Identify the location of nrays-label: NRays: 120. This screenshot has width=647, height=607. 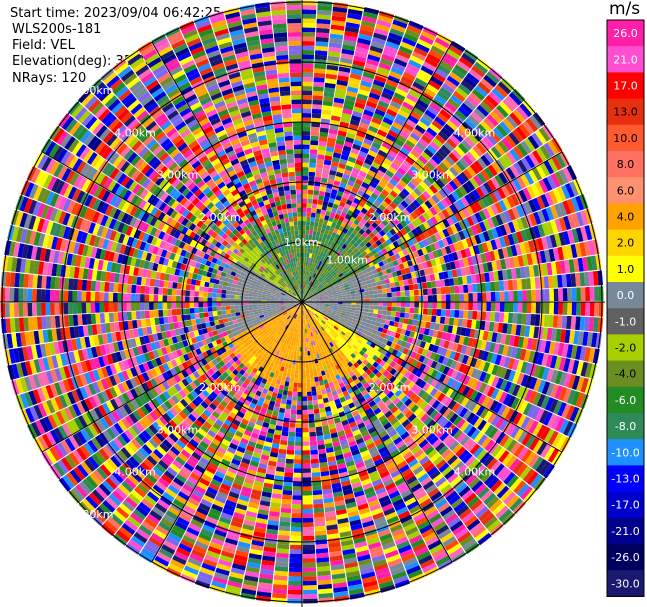
(49, 78).